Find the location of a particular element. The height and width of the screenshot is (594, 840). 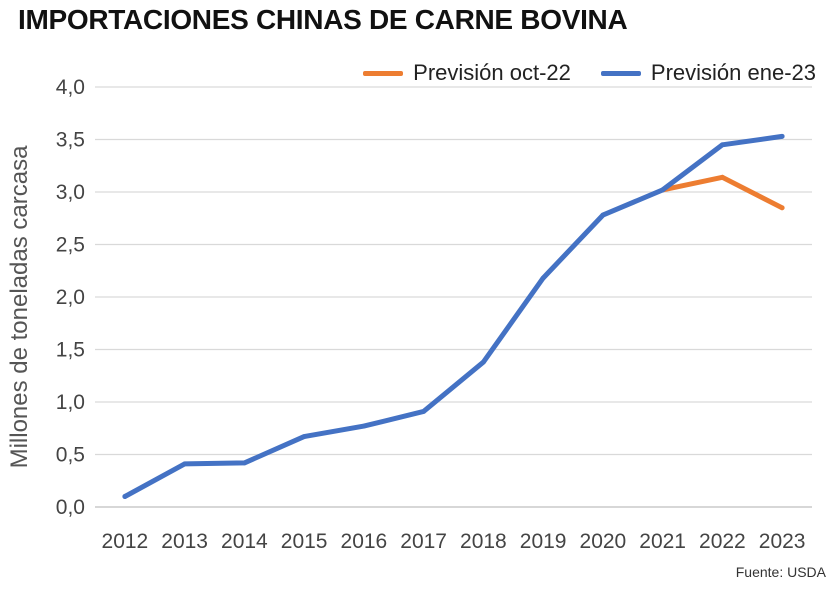

x-tick-label-2019: 2019 is located at coordinates (543, 541).